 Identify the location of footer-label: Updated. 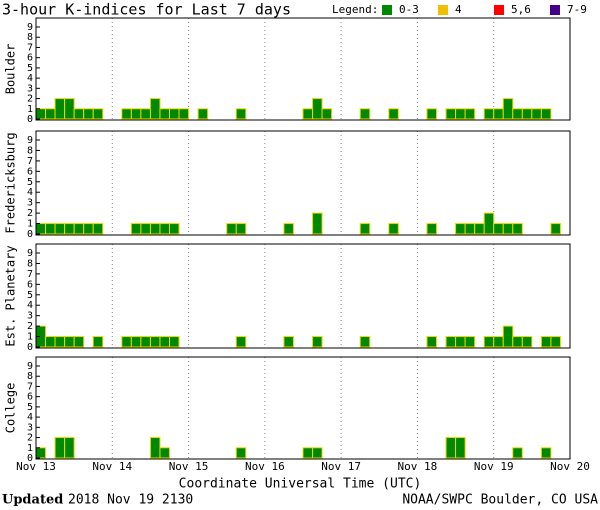
(32, 500).